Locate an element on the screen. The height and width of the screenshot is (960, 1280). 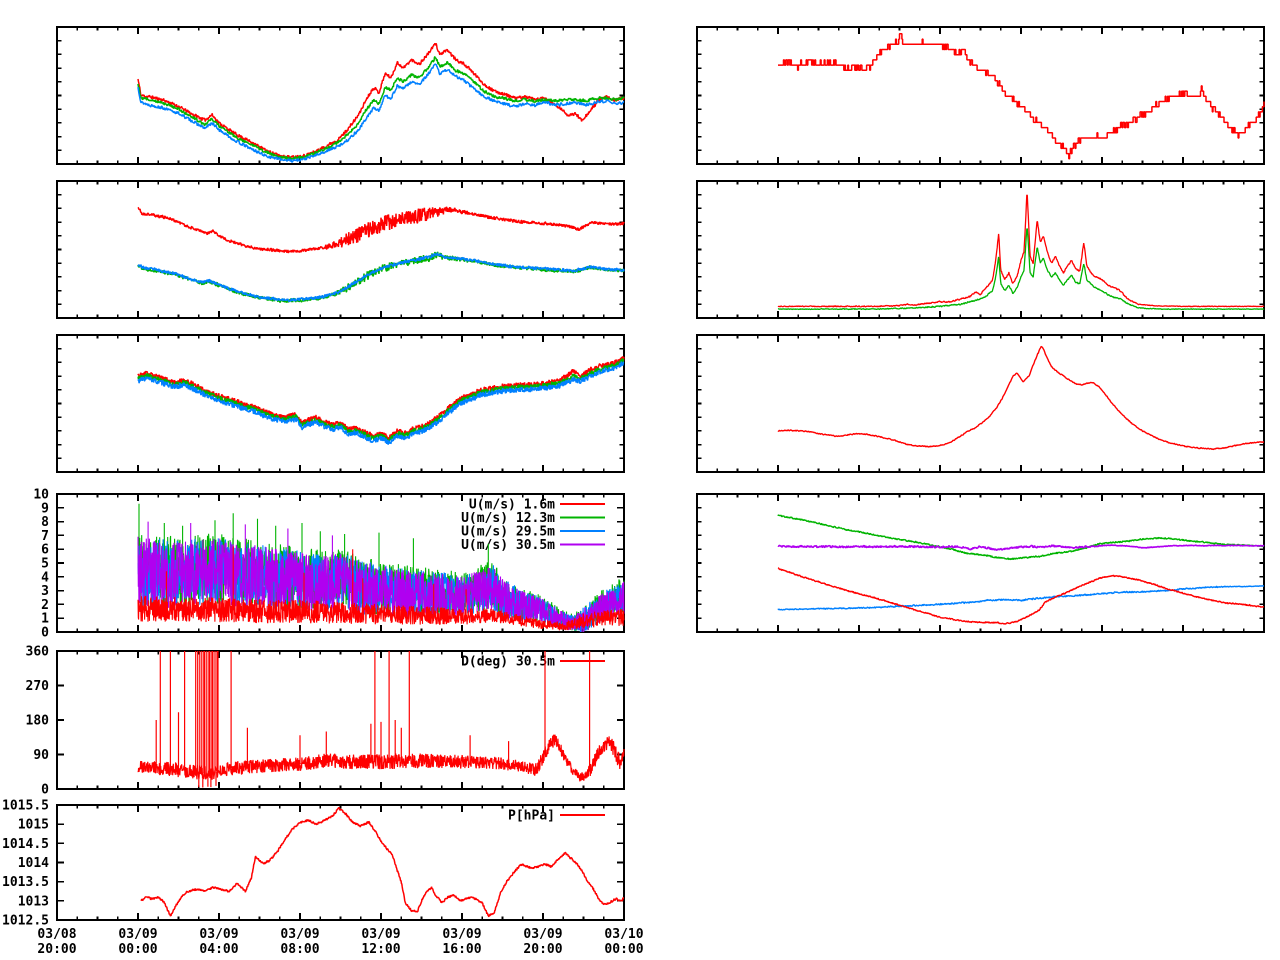
x-tick-time: 12:00 is located at coordinates (380, 949).